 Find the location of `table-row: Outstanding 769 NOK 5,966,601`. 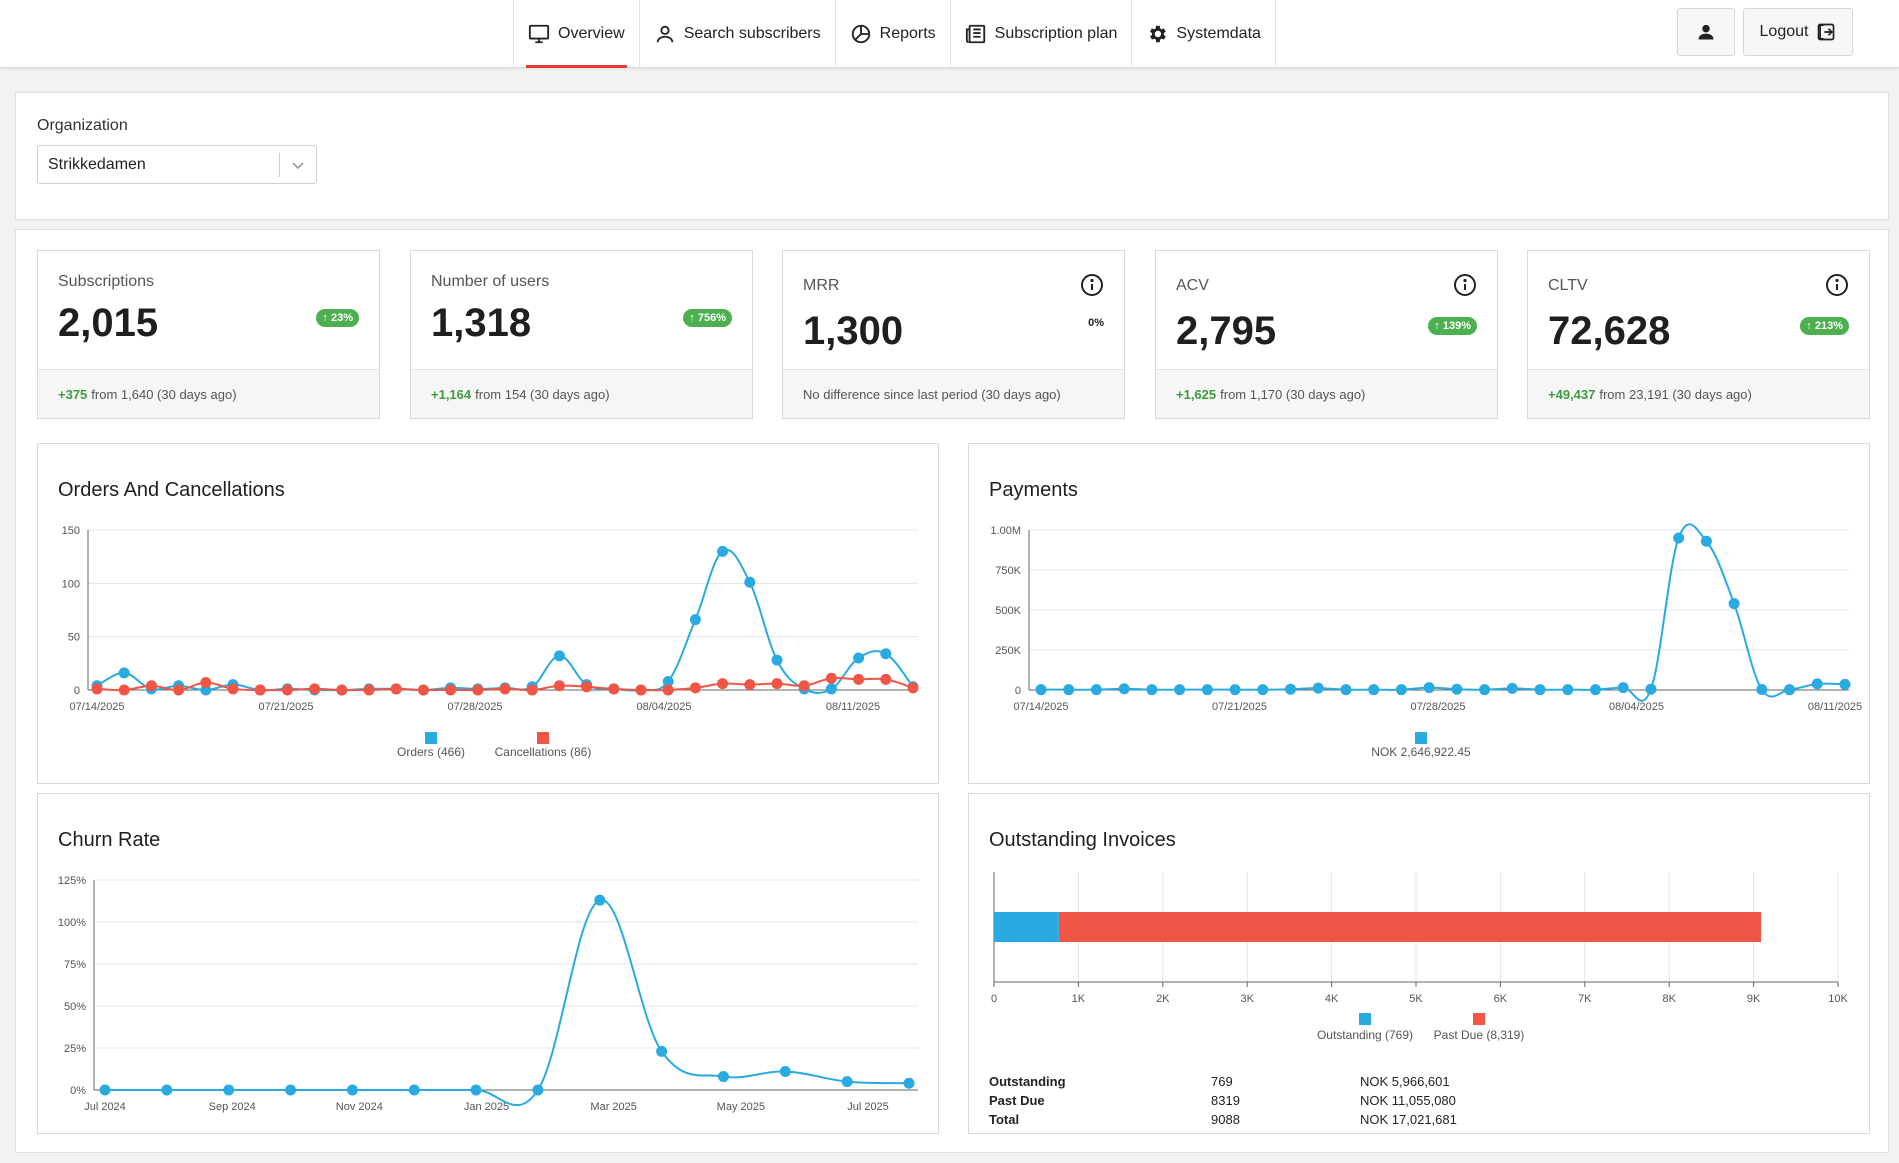

table-row: Outstanding 769 NOK 5,966,601 is located at coordinates (1274, 1081).